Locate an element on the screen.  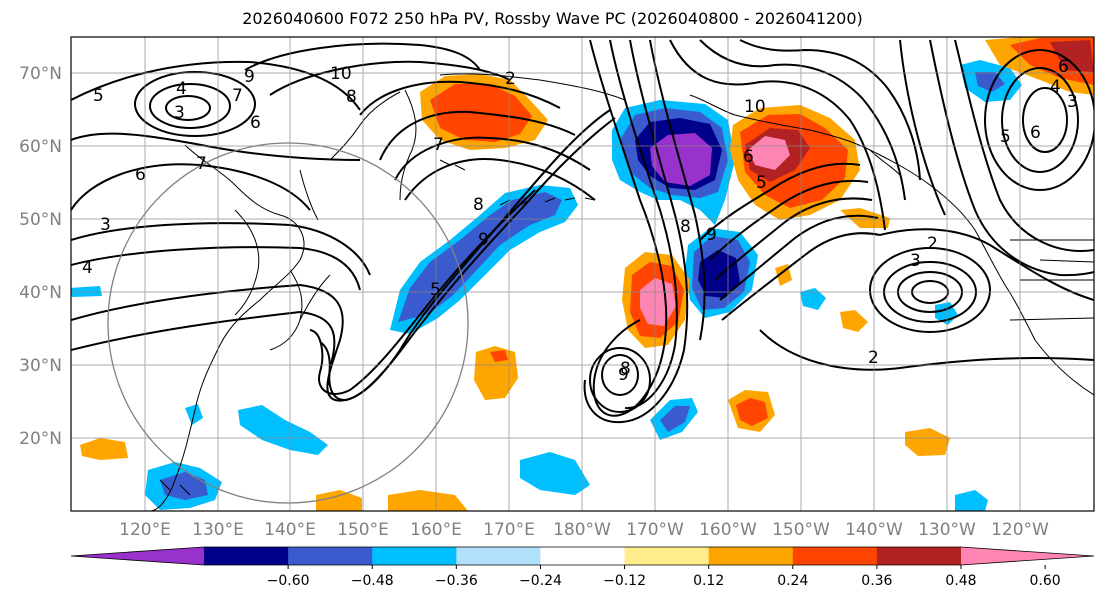
lon-label: 150°W is located at coordinates (801, 530).